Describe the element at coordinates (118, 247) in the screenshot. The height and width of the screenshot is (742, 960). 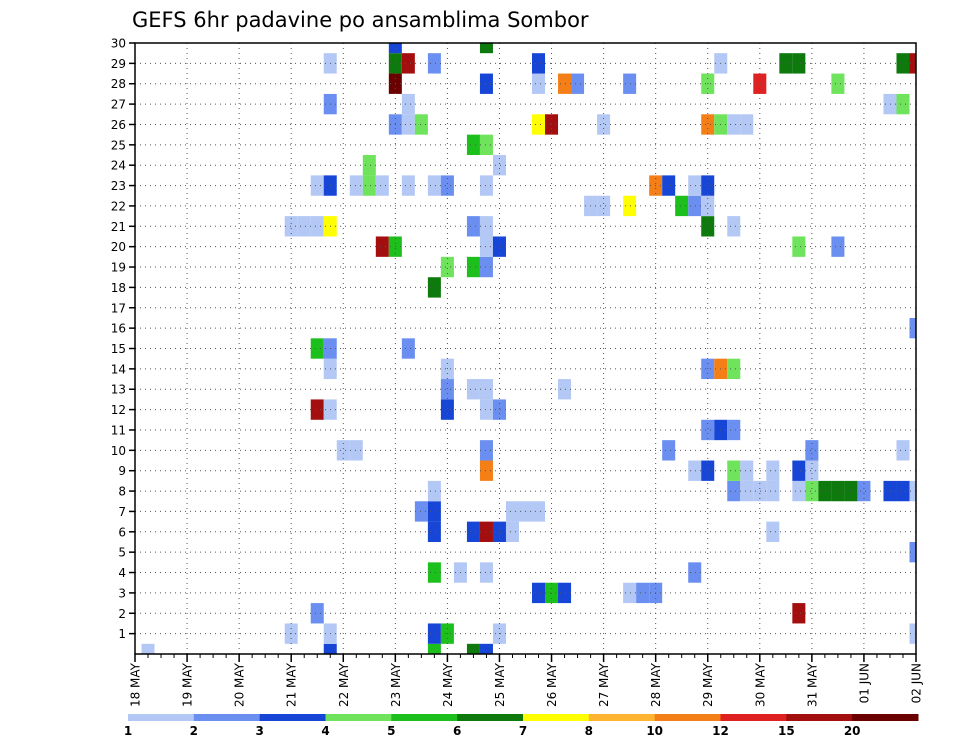
I see `y-tick-label-20: 20` at that location.